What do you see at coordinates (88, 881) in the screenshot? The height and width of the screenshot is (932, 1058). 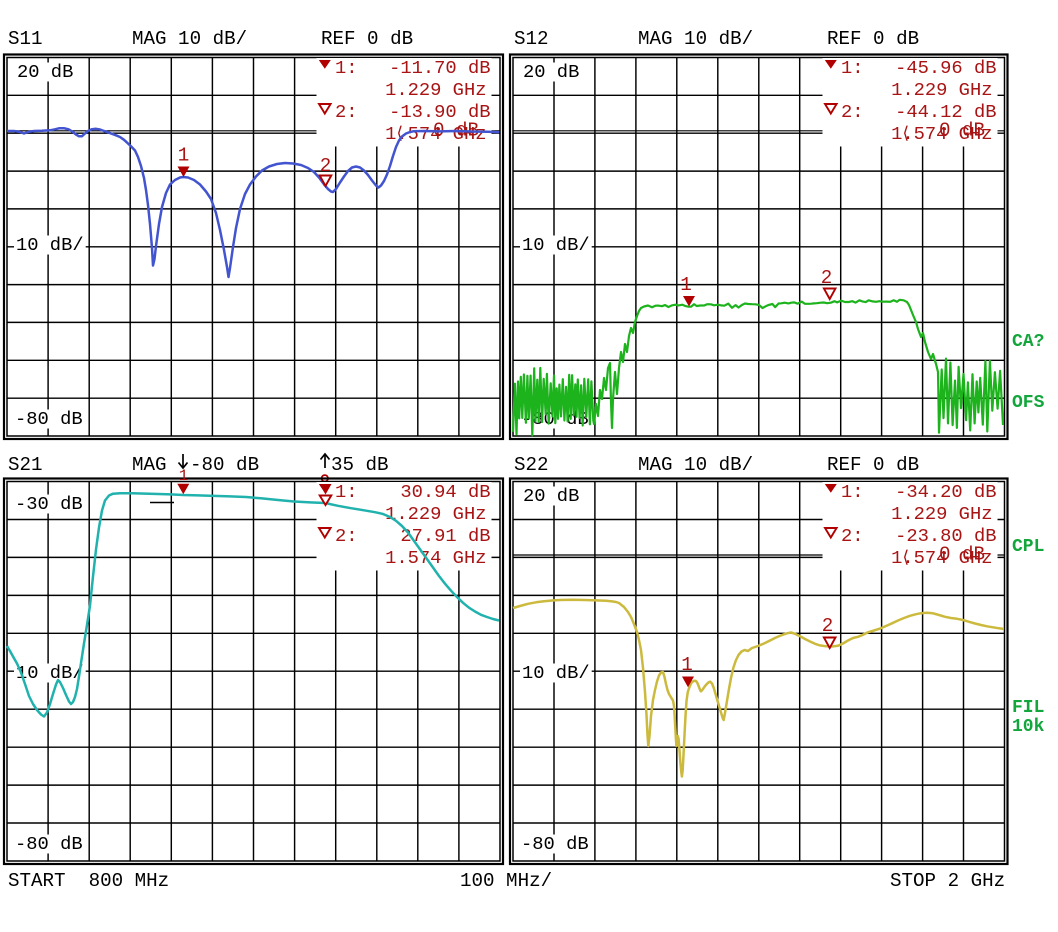 I see `svg-text: START 800 MHz` at bounding box center [88, 881].